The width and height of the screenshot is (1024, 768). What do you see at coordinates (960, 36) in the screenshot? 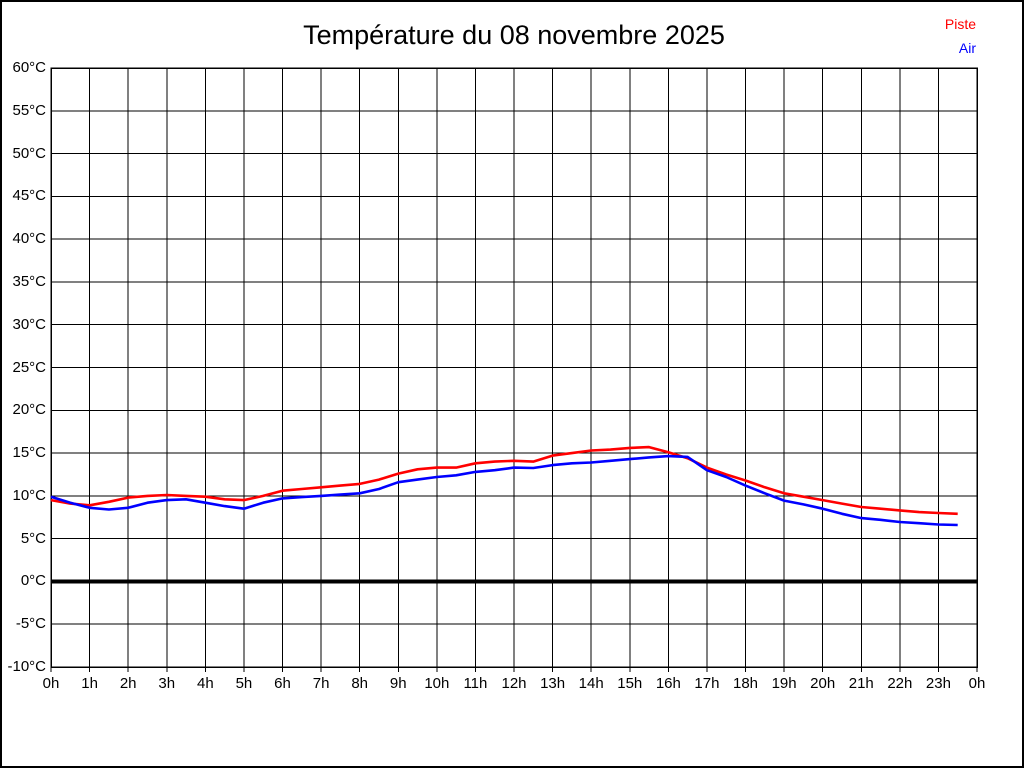
I see `legend: Piste Air` at bounding box center [960, 36].